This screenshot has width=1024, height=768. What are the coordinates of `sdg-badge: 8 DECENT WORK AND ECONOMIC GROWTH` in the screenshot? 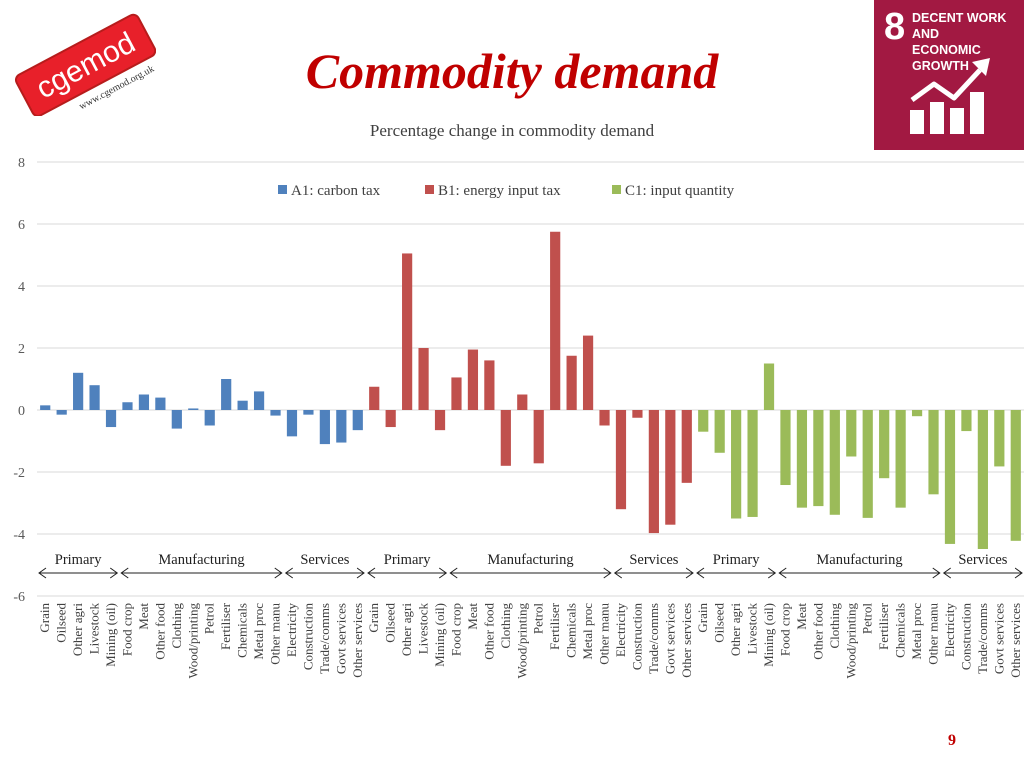 It's located at (949, 75).